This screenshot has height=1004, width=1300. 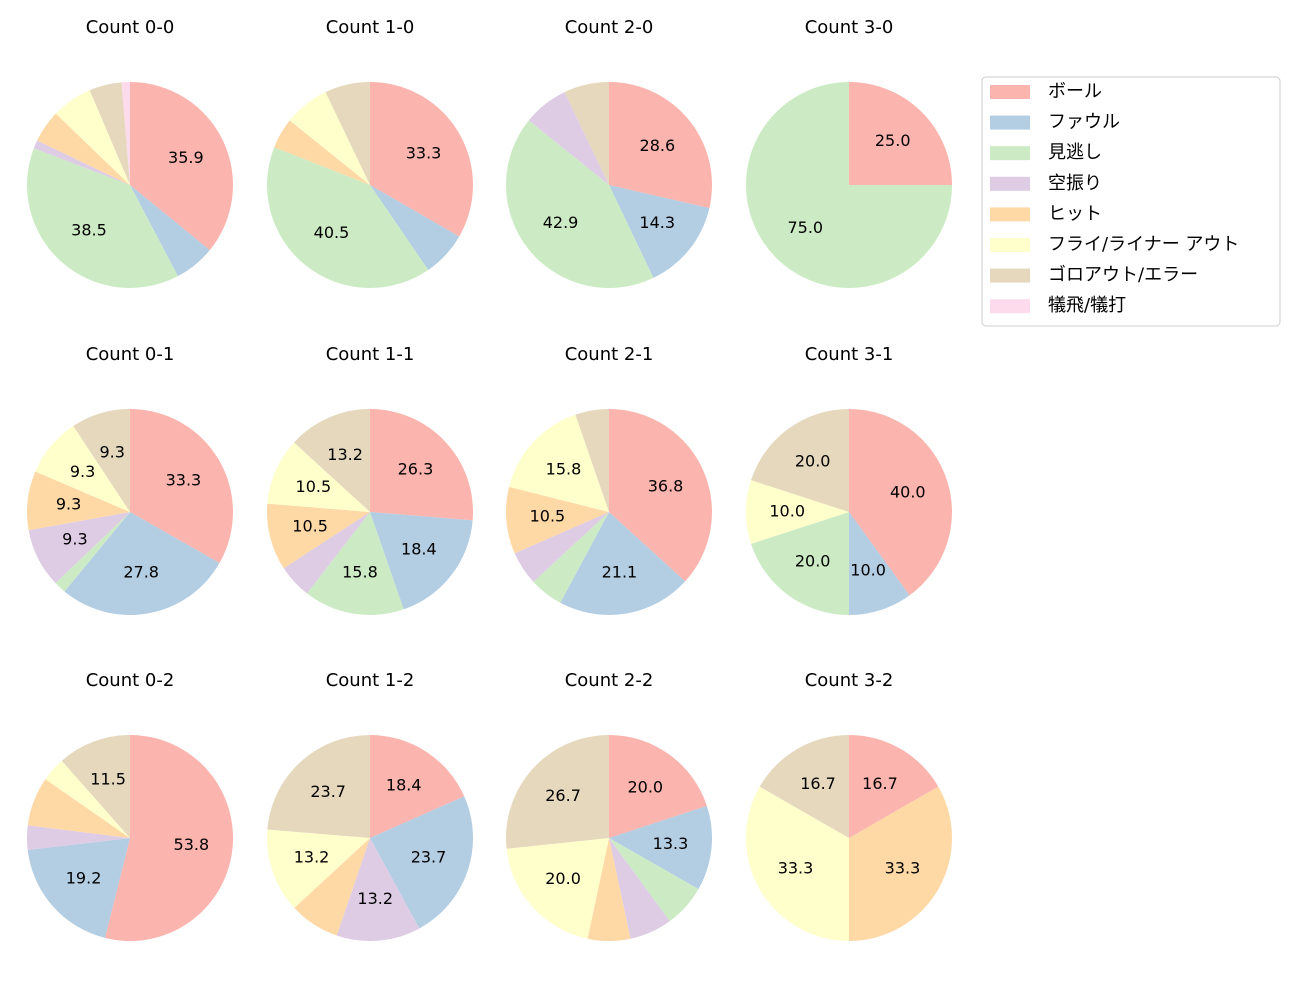 I want to click on data-label: 27.8, so click(x=141, y=571).